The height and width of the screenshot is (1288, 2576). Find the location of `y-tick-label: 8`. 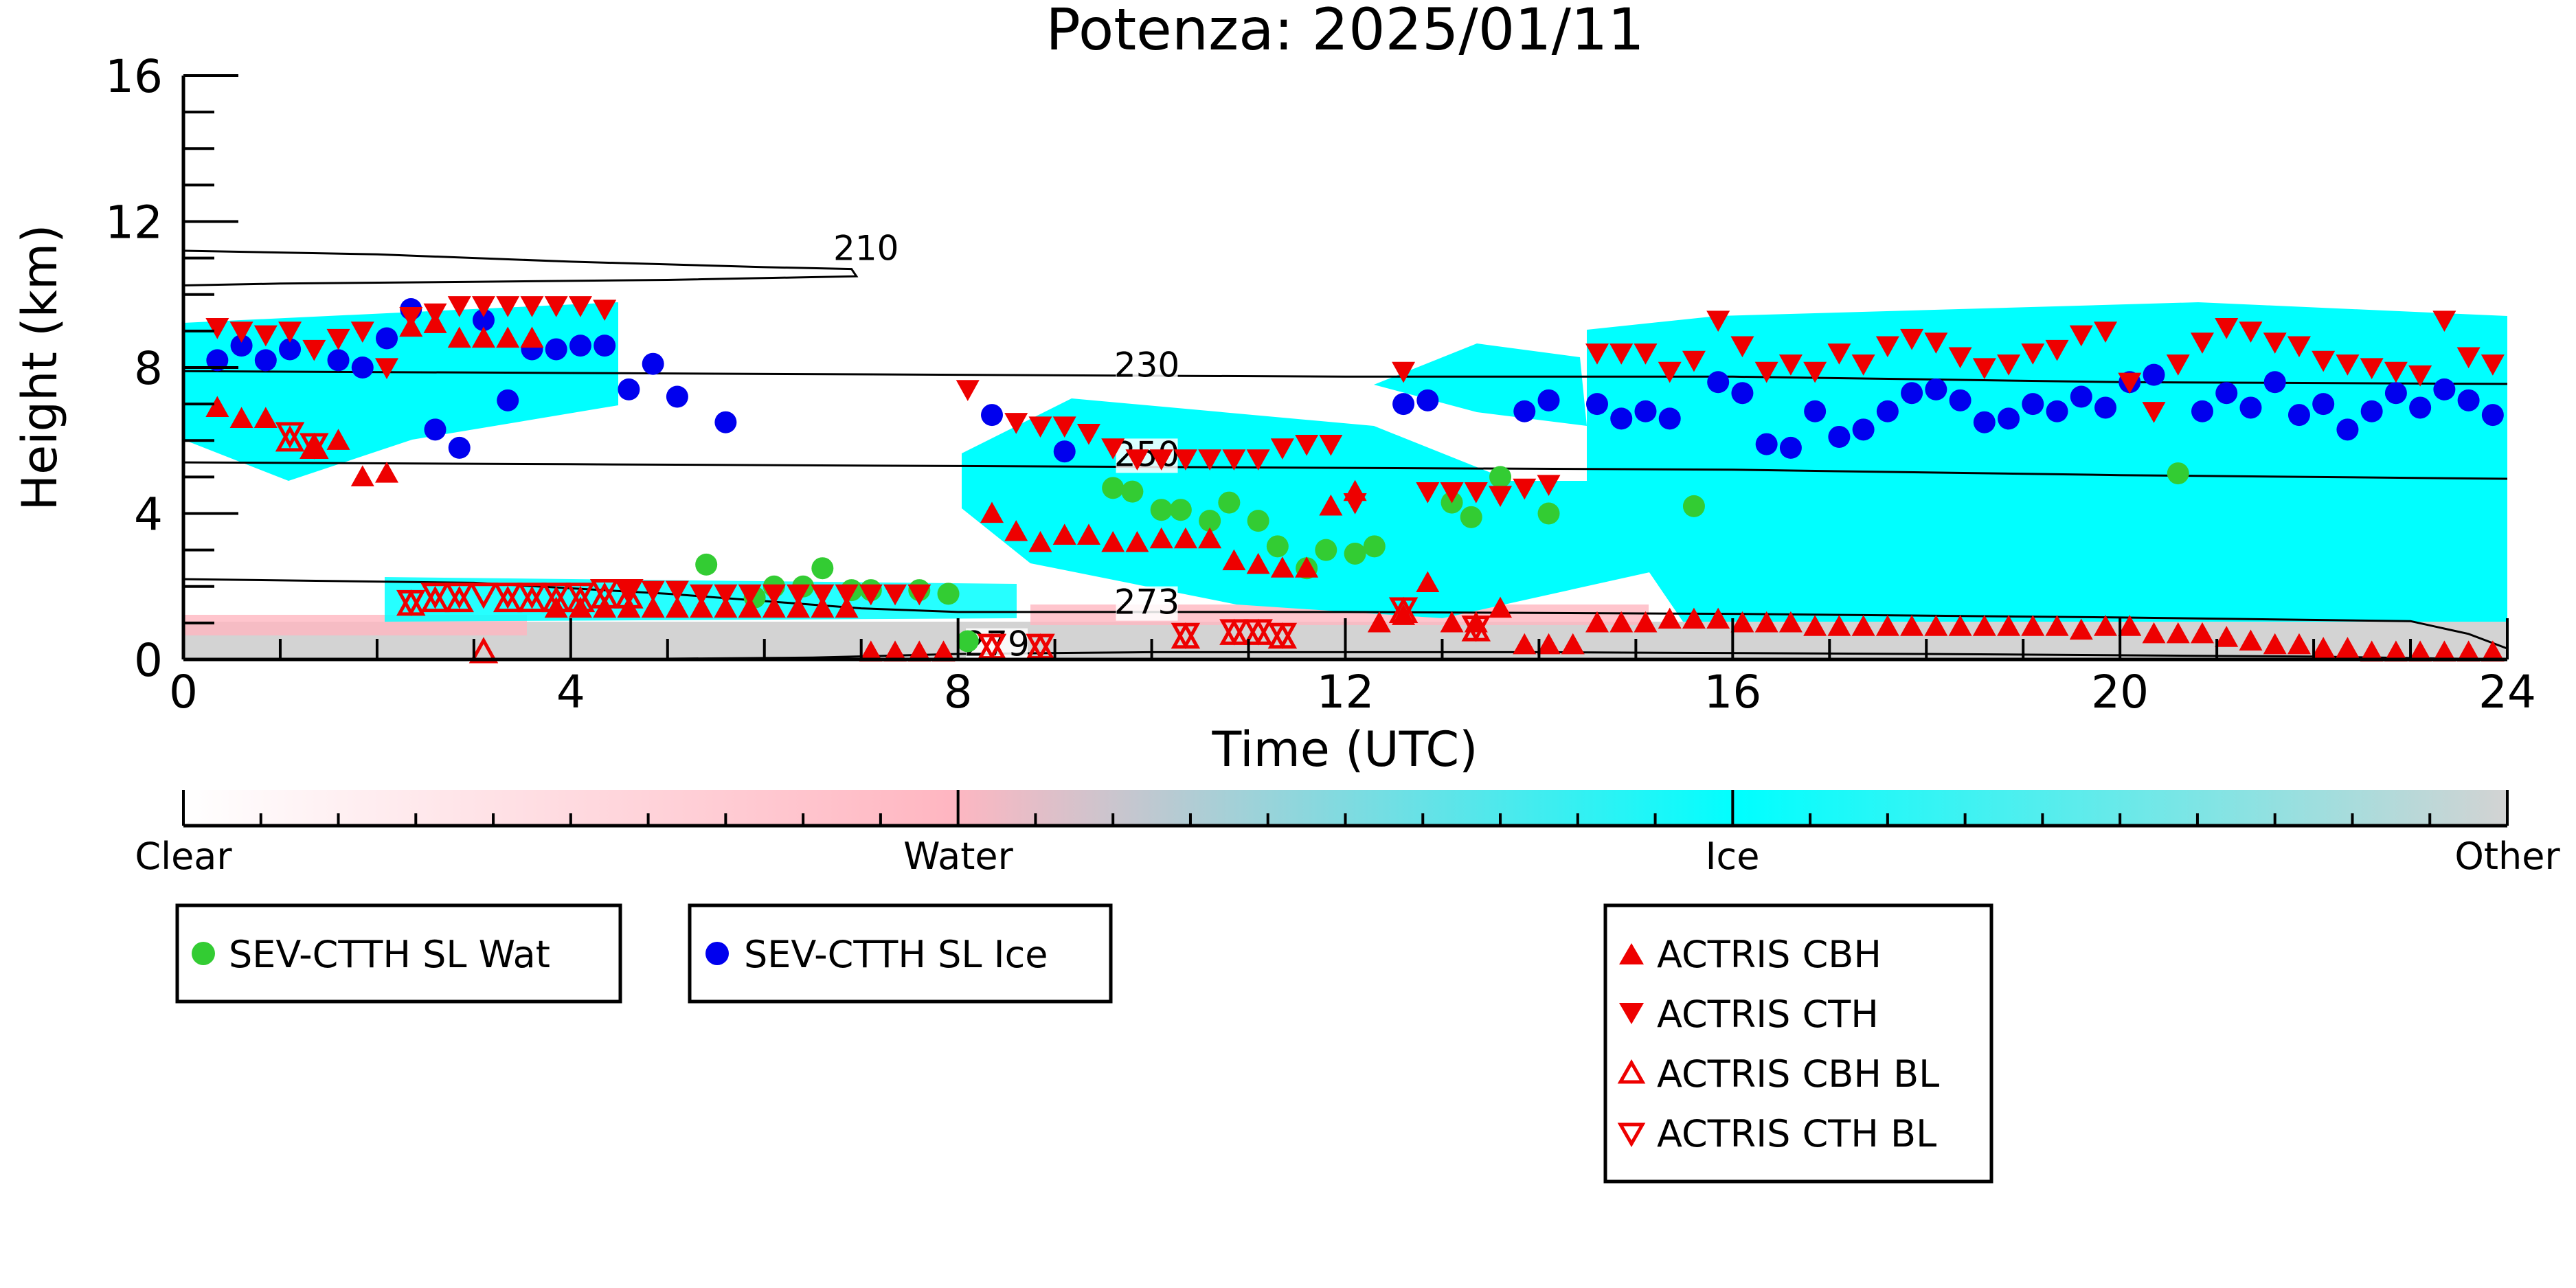

y-tick-label: 8 is located at coordinates (148, 368).